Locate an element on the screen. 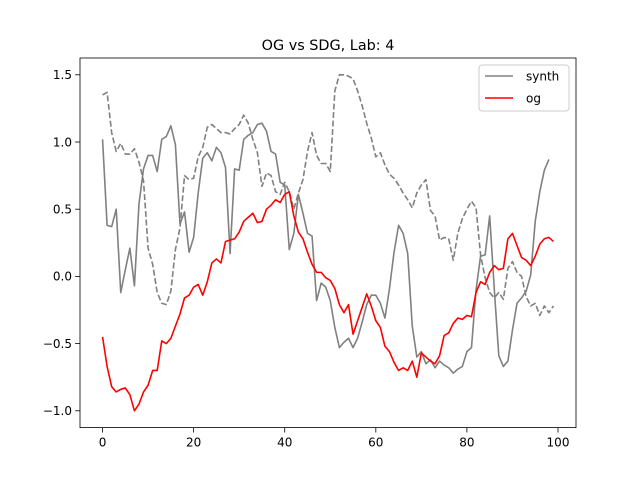 This screenshot has height=484, width=640. y-tick-label: −0.5 is located at coordinates (57, 344).